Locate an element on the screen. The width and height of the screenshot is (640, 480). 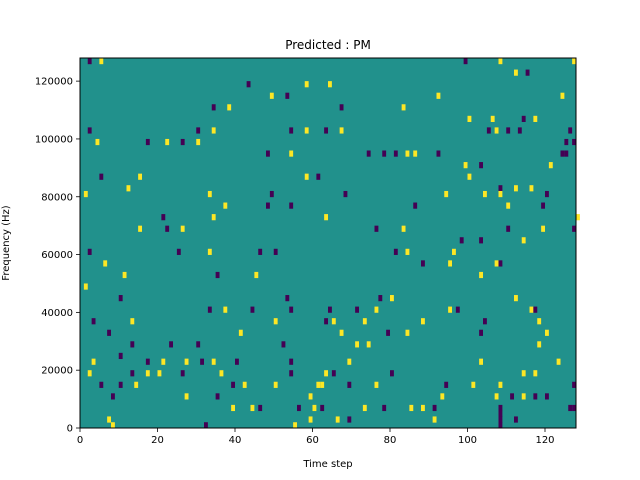
y-axis-ticks: 0 20000 40000 60000 80000 100000 120000 is located at coordinates (57, 256).